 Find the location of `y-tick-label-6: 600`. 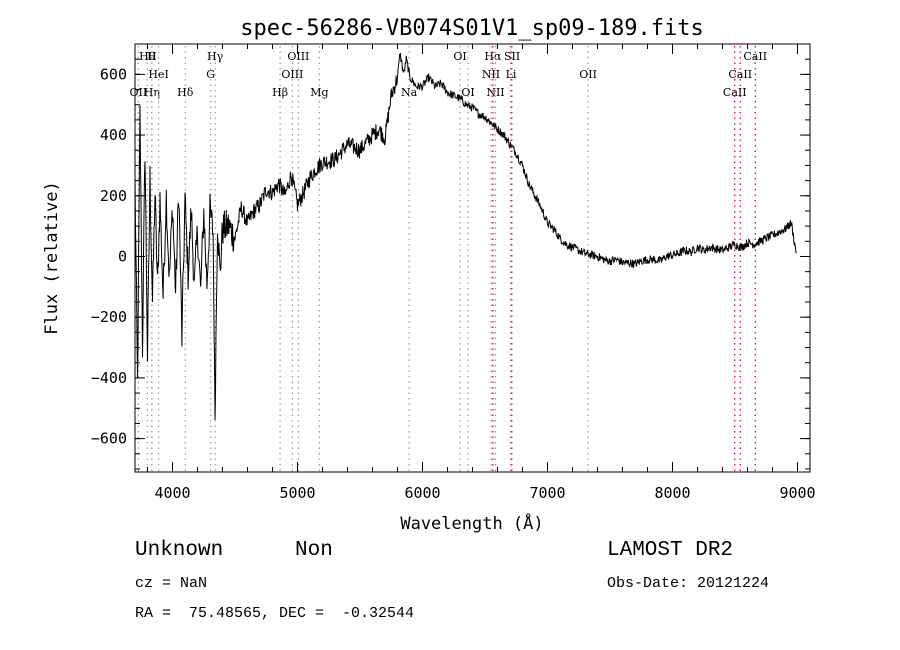

y-tick-label-6: 600 is located at coordinates (113, 74).